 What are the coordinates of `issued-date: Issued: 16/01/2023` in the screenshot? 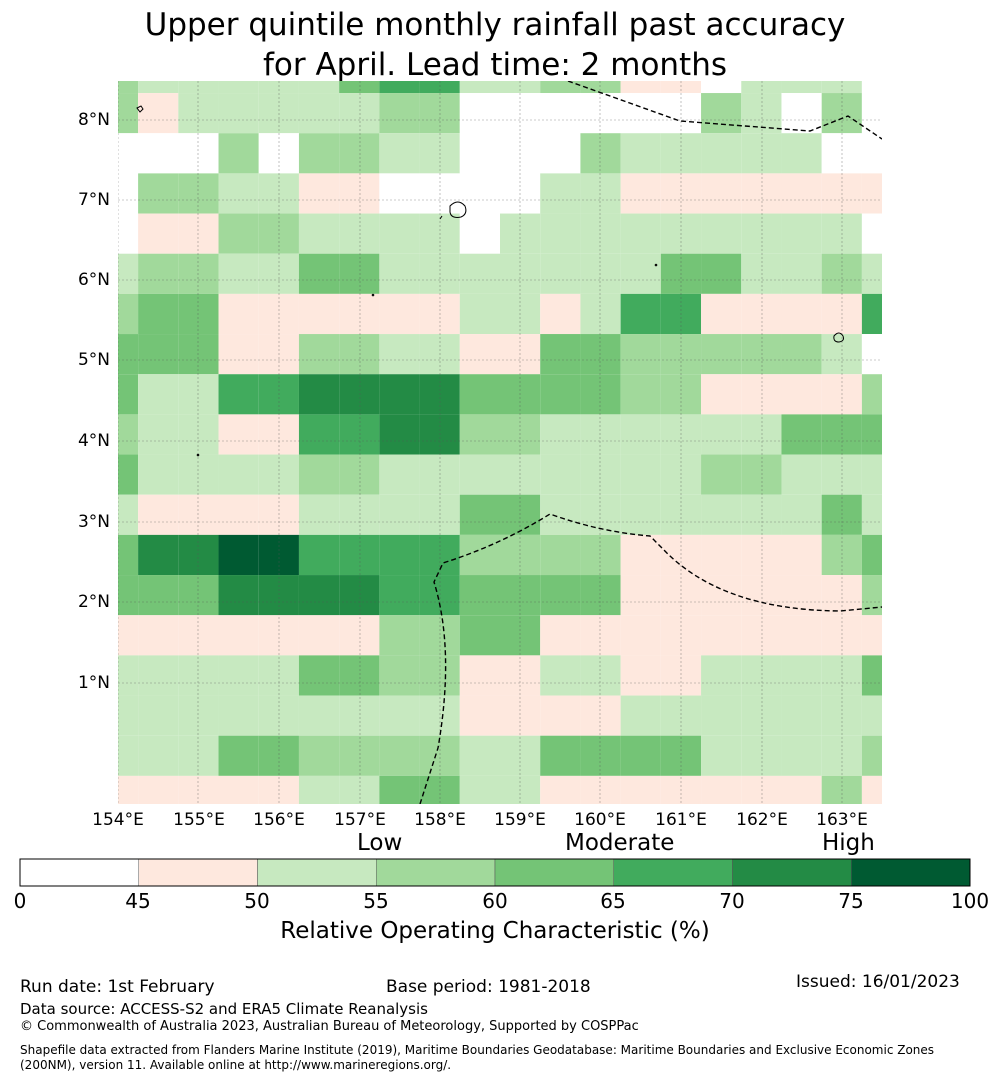 It's located at (878, 982).